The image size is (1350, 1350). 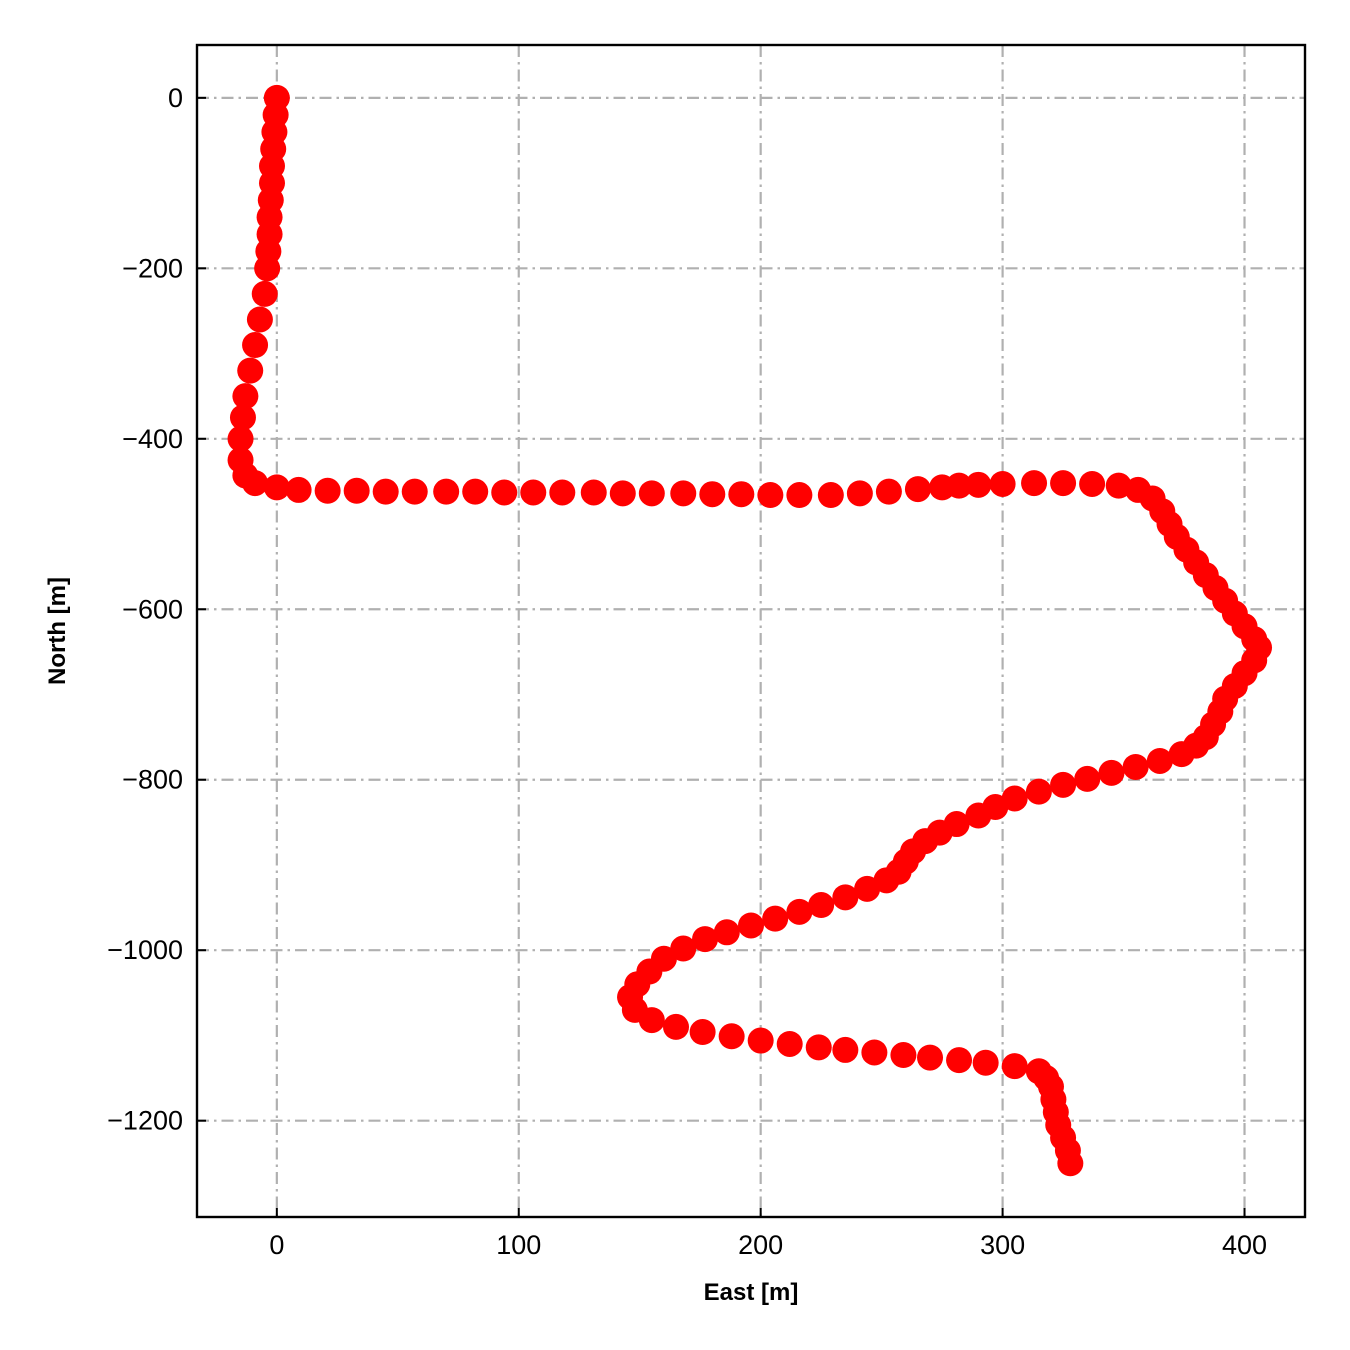 What do you see at coordinates (145, 950) in the screenshot?
I see `y-tick-label: −1000` at bounding box center [145, 950].